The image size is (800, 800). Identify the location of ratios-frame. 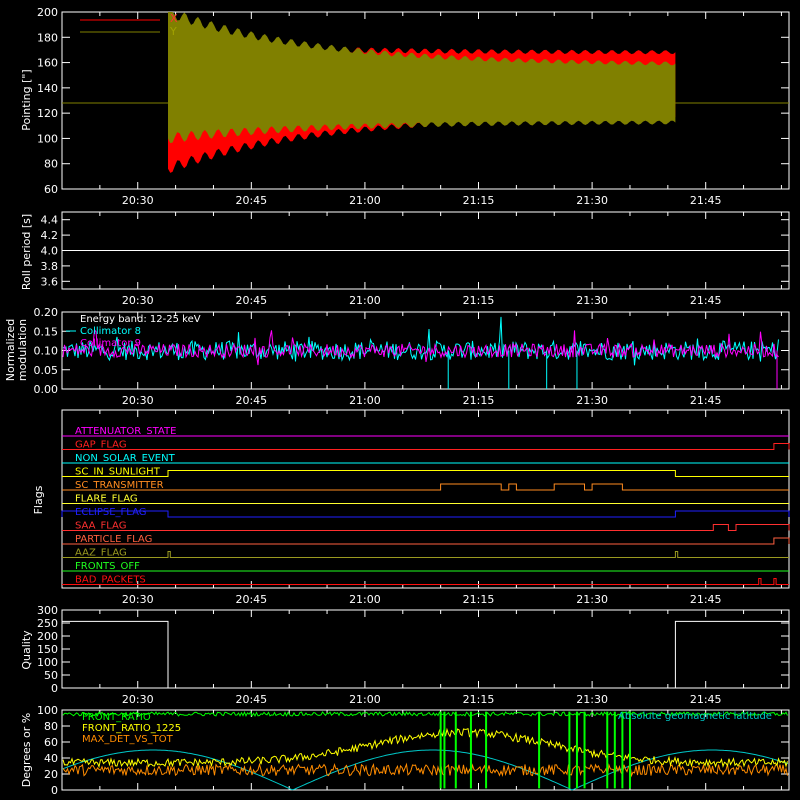
(425, 750).